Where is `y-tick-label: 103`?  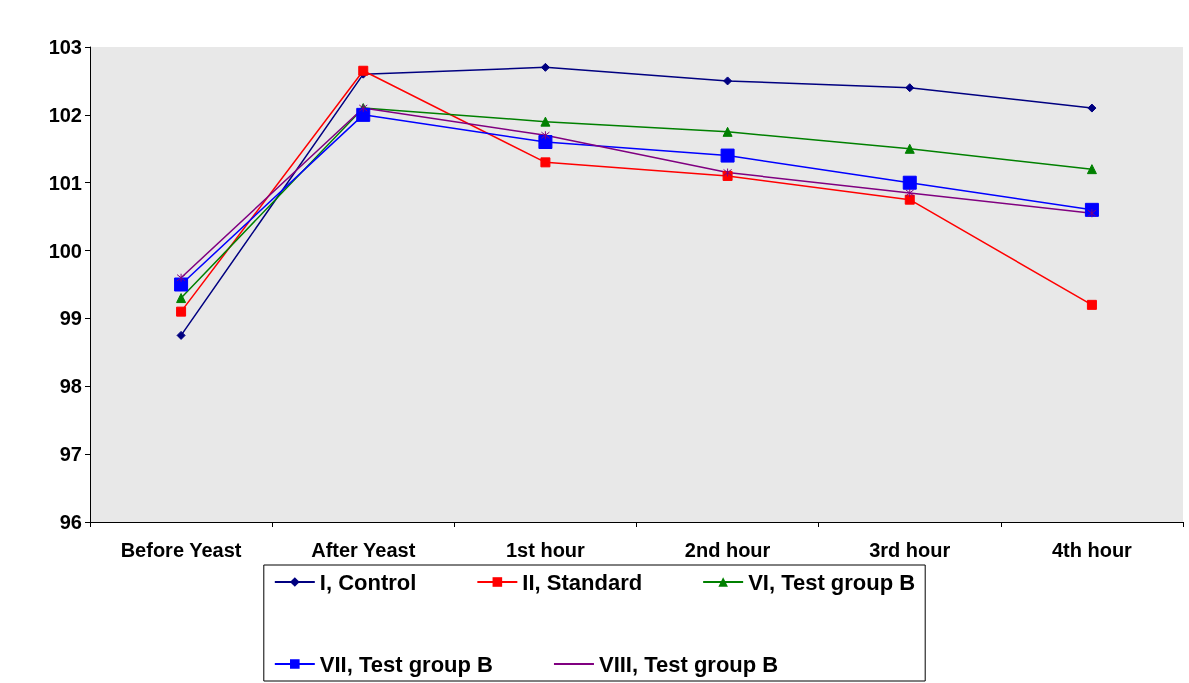 y-tick-label: 103 is located at coordinates (65, 47).